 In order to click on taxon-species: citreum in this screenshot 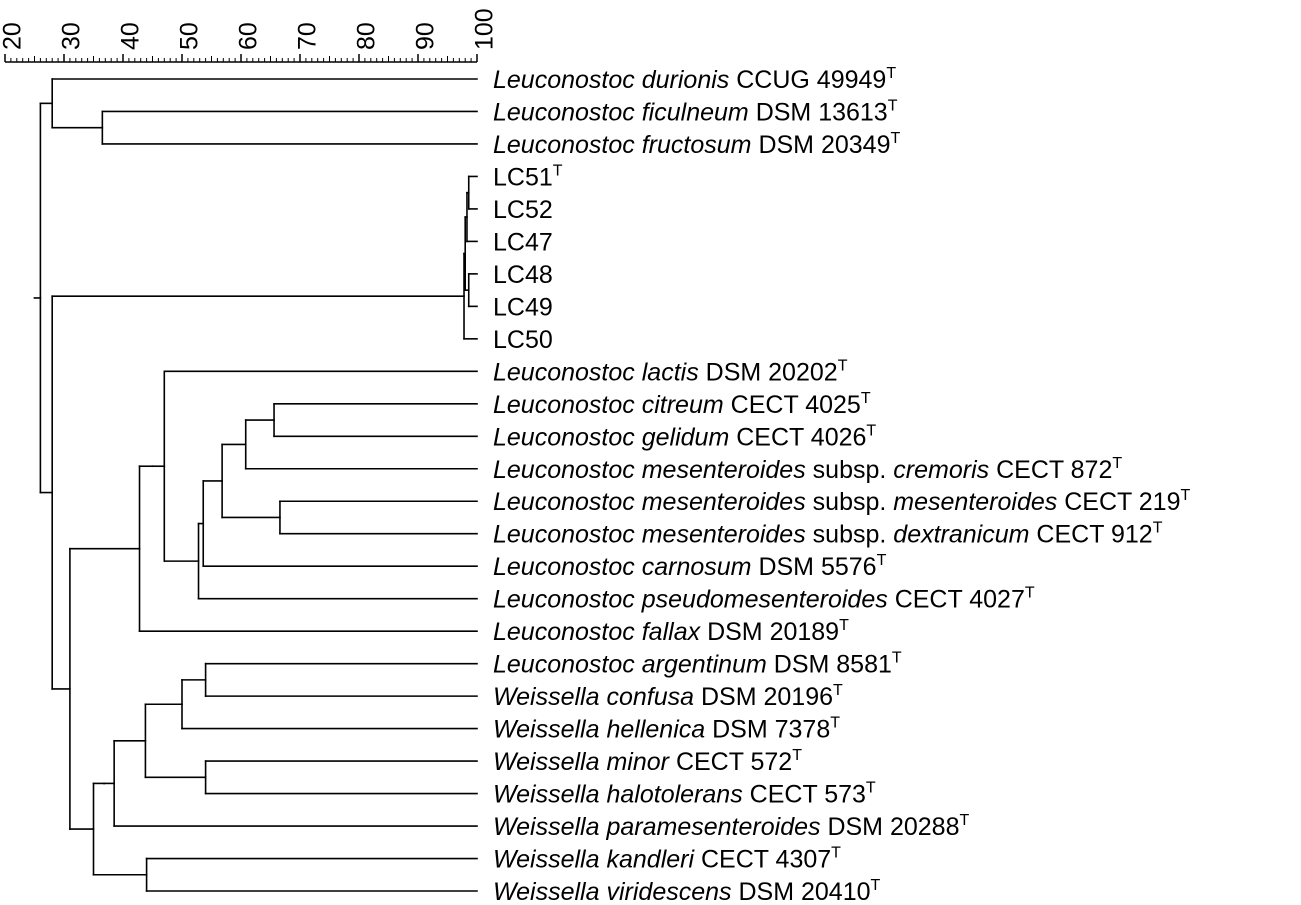, I will do `click(683, 405)`.